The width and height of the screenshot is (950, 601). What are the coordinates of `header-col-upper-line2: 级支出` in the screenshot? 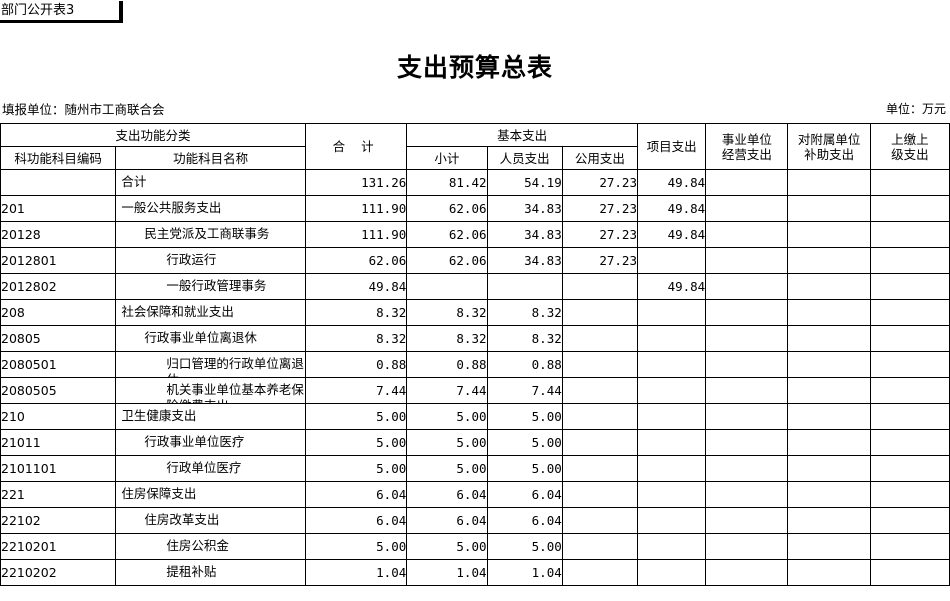 It's located at (910, 154).